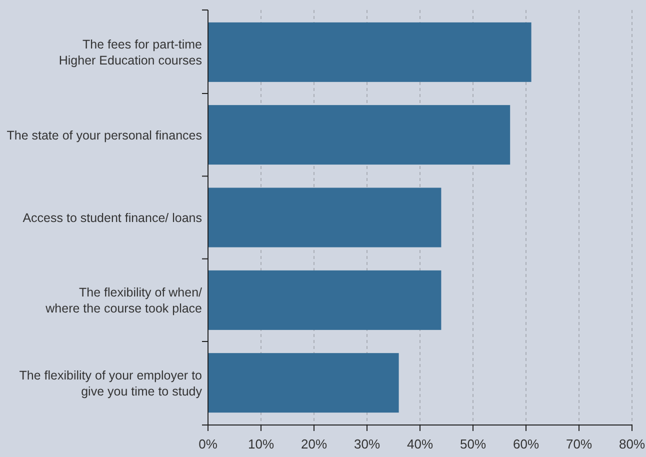 The image size is (646, 457). Describe the element at coordinates (261, 444) in the screenshot. I see `x-tick-label: 10%` at that location.